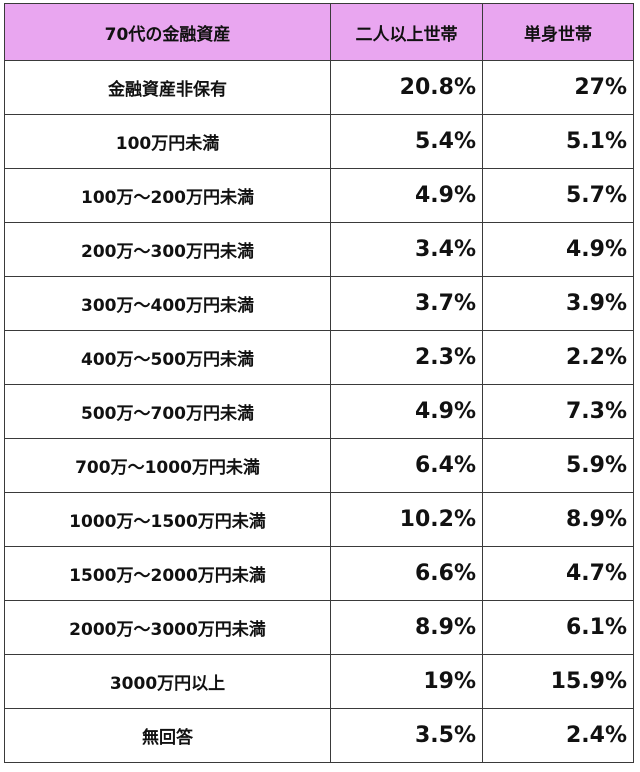  I want to click on table-row: 2000万～3000万円未満 8.9% 6.1%, so click(319, 627).